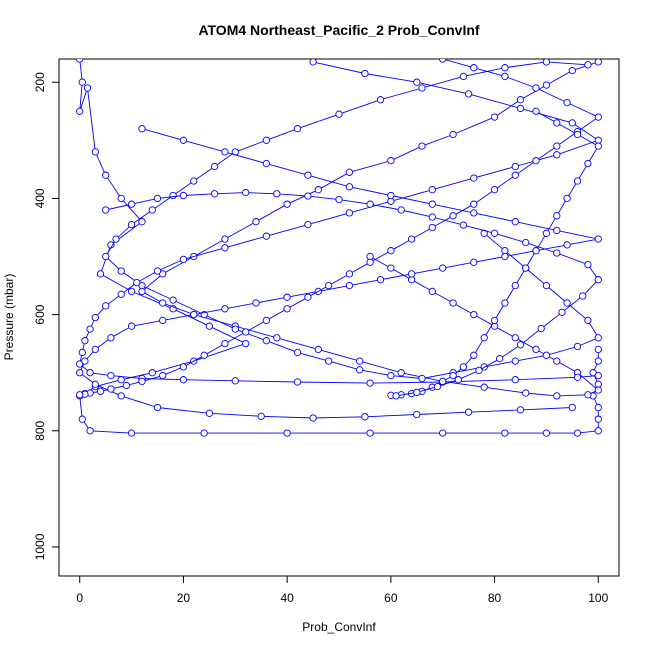 Image resolution: width=650 pixels, height=650 pixels. What do you see at coordinates (40, 546) in the screenshot?
I see `y-tick-label: 1000` at bounding box center [40, 546].